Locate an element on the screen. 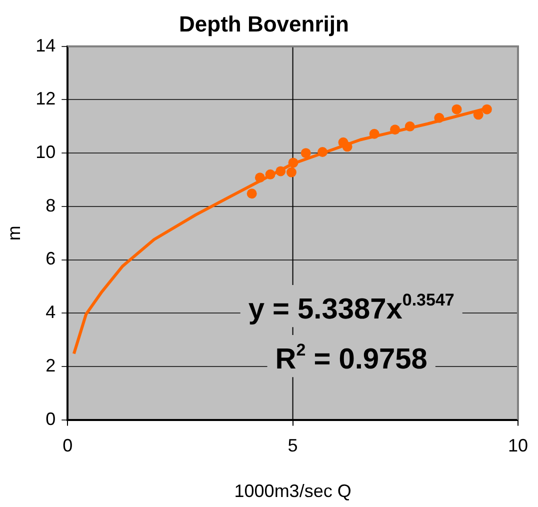 Image resolution: width=538 pixels, height=507 pixels. y-tick-label: 6 is located at coordinates (51, 258).